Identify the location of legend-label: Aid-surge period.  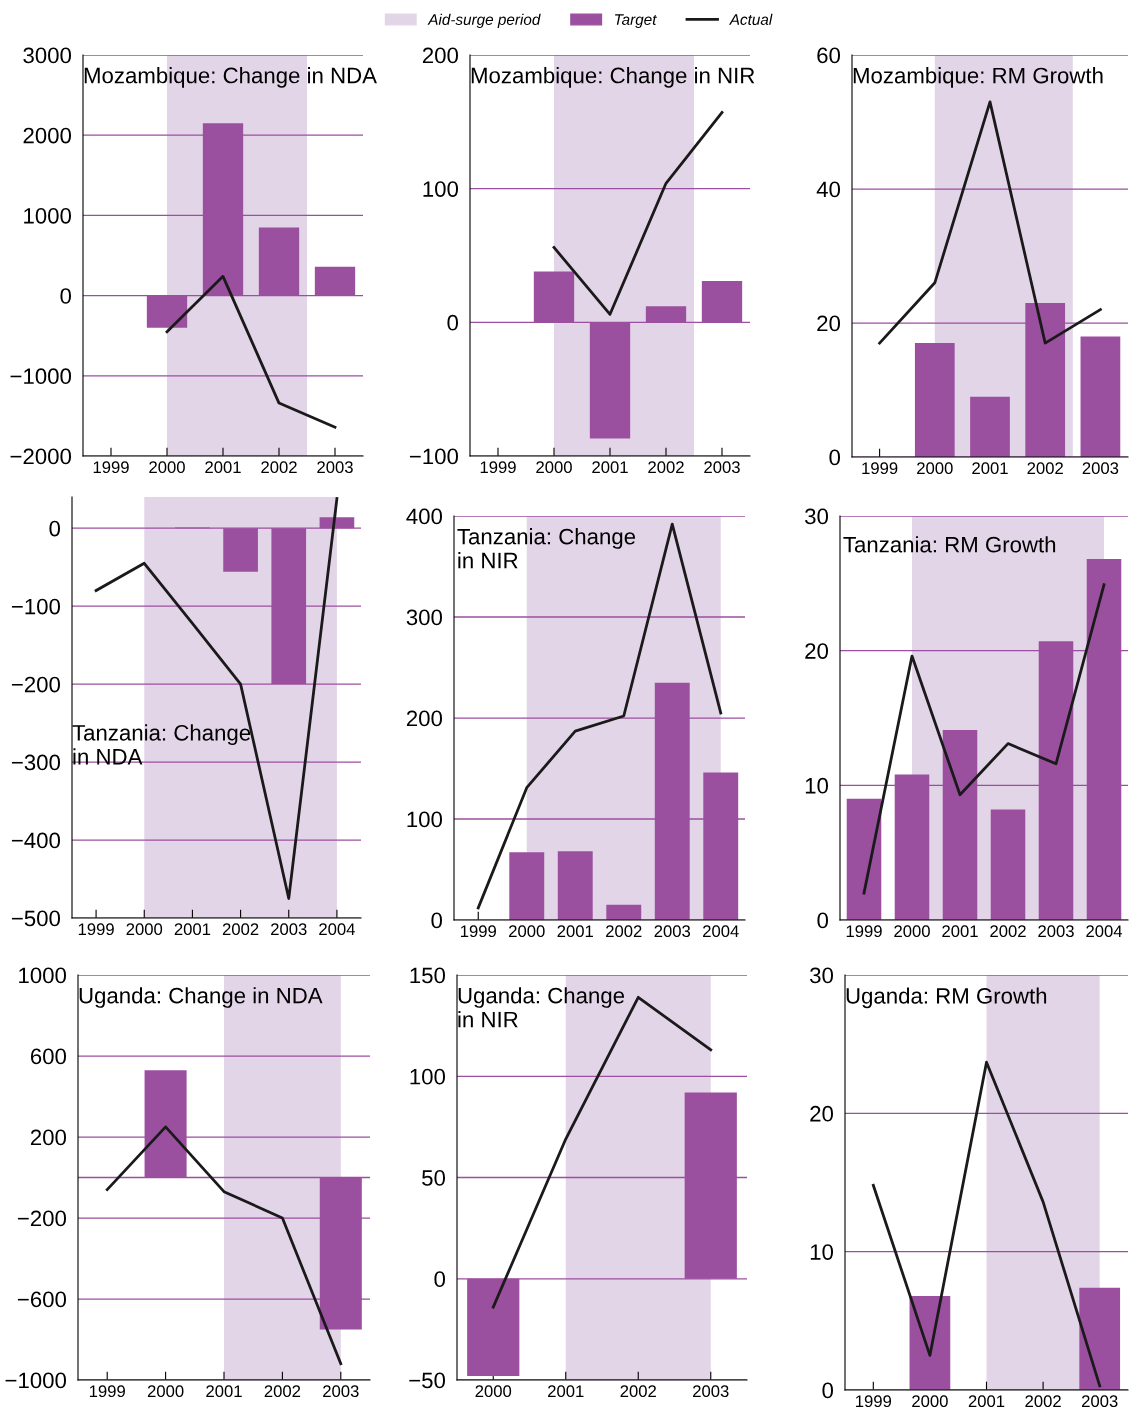
(484, 20).